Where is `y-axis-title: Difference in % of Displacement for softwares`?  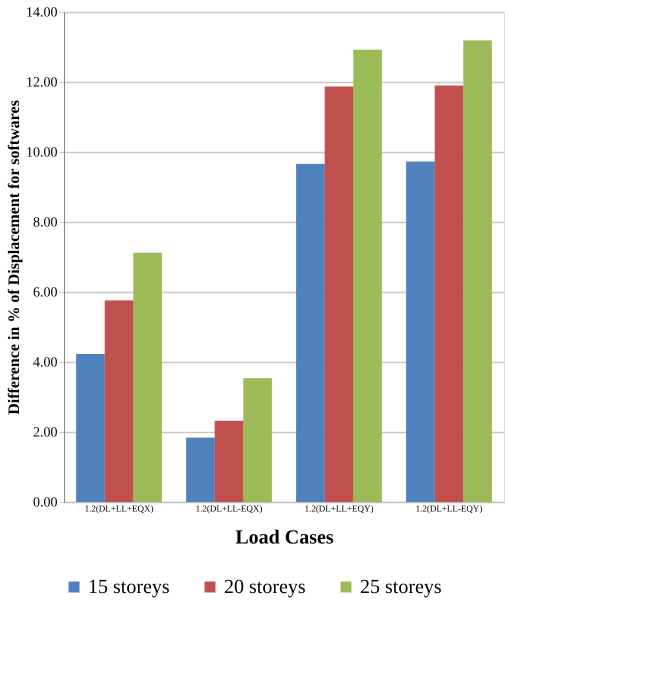 y-axis-title: Difference in % of Displacement for softwares is located at coordinates (14, 257).